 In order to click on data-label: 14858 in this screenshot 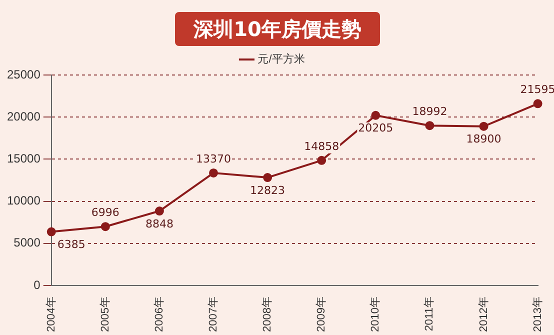, I will do `click(322, 146)`.